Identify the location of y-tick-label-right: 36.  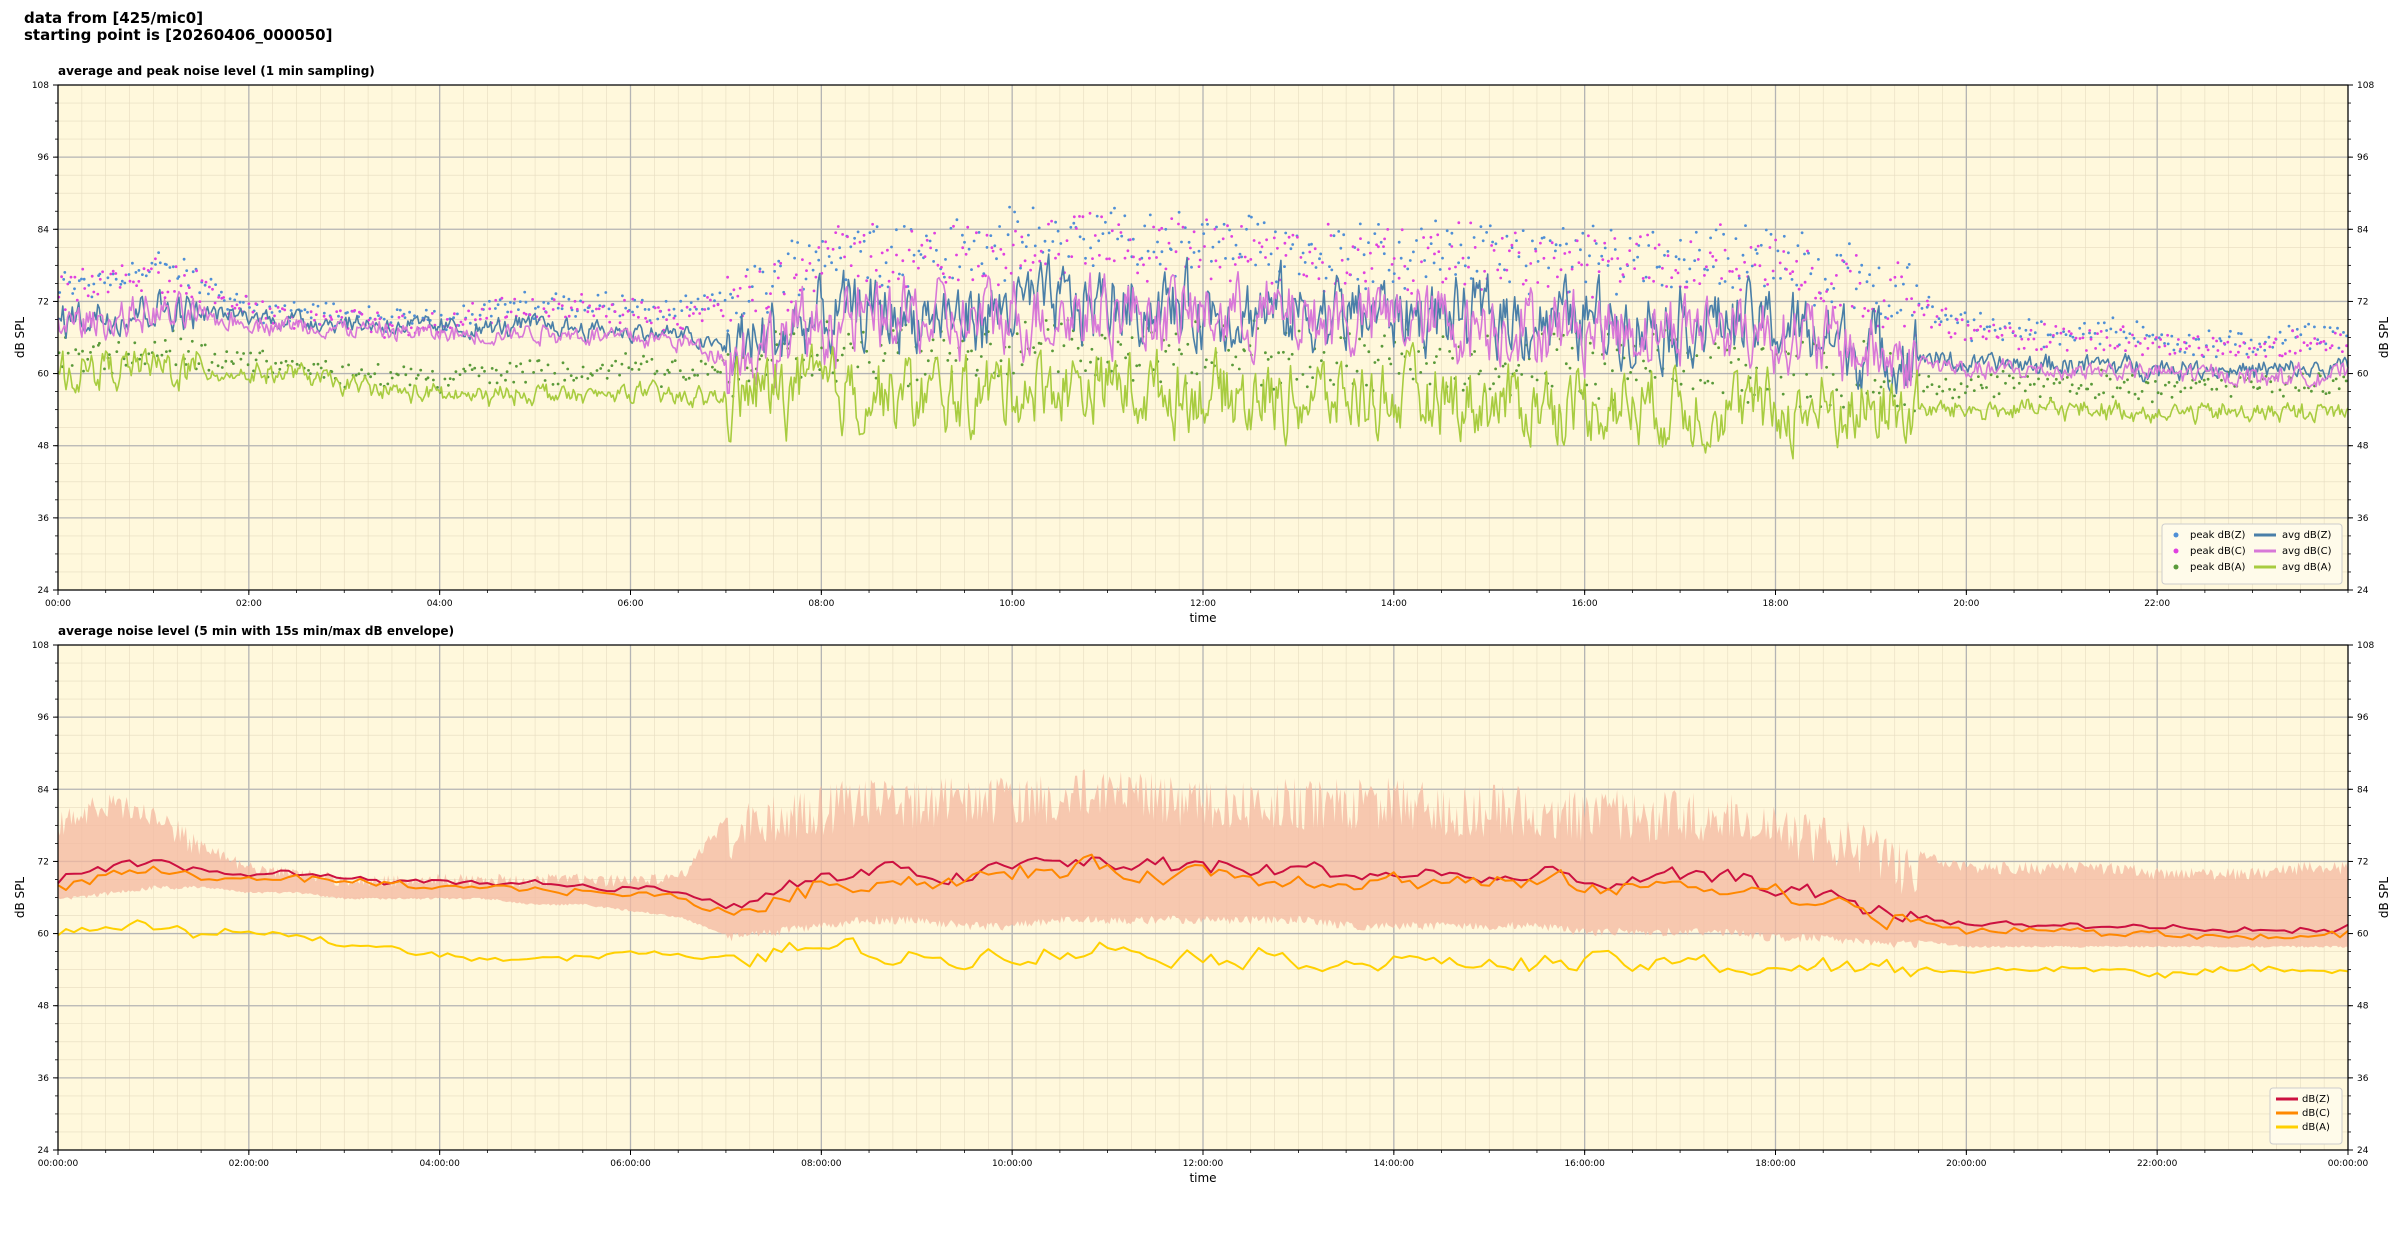
(2363, 519).